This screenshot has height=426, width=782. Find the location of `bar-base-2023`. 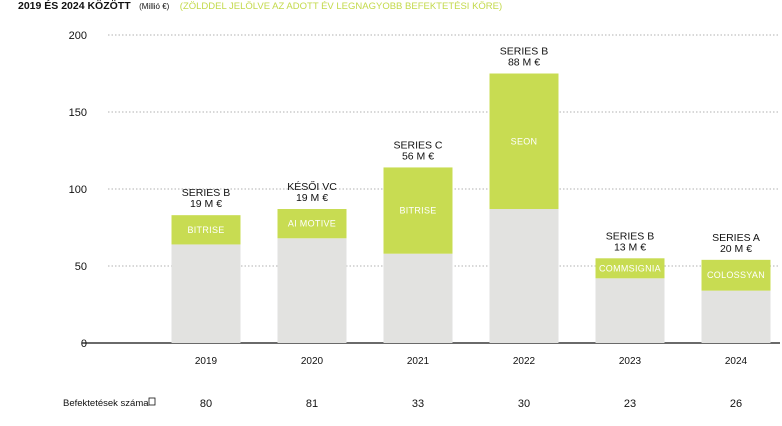

bar-base-2023 is located at coordinates (630, 310).